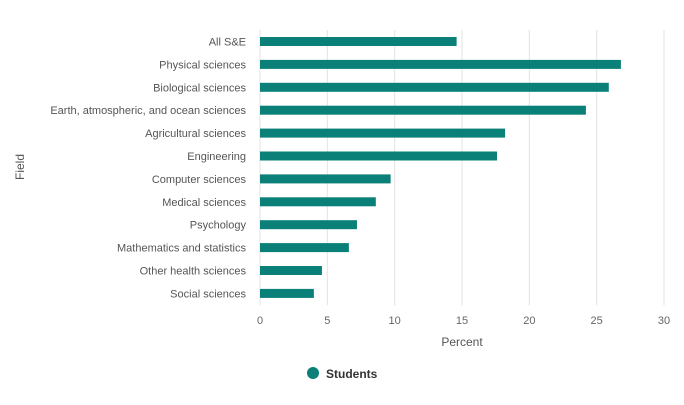 The image size is (684, 405). Describe the element at coordinates (227, 43) in the screenshot. I see `category-label: All S&E` at that location.